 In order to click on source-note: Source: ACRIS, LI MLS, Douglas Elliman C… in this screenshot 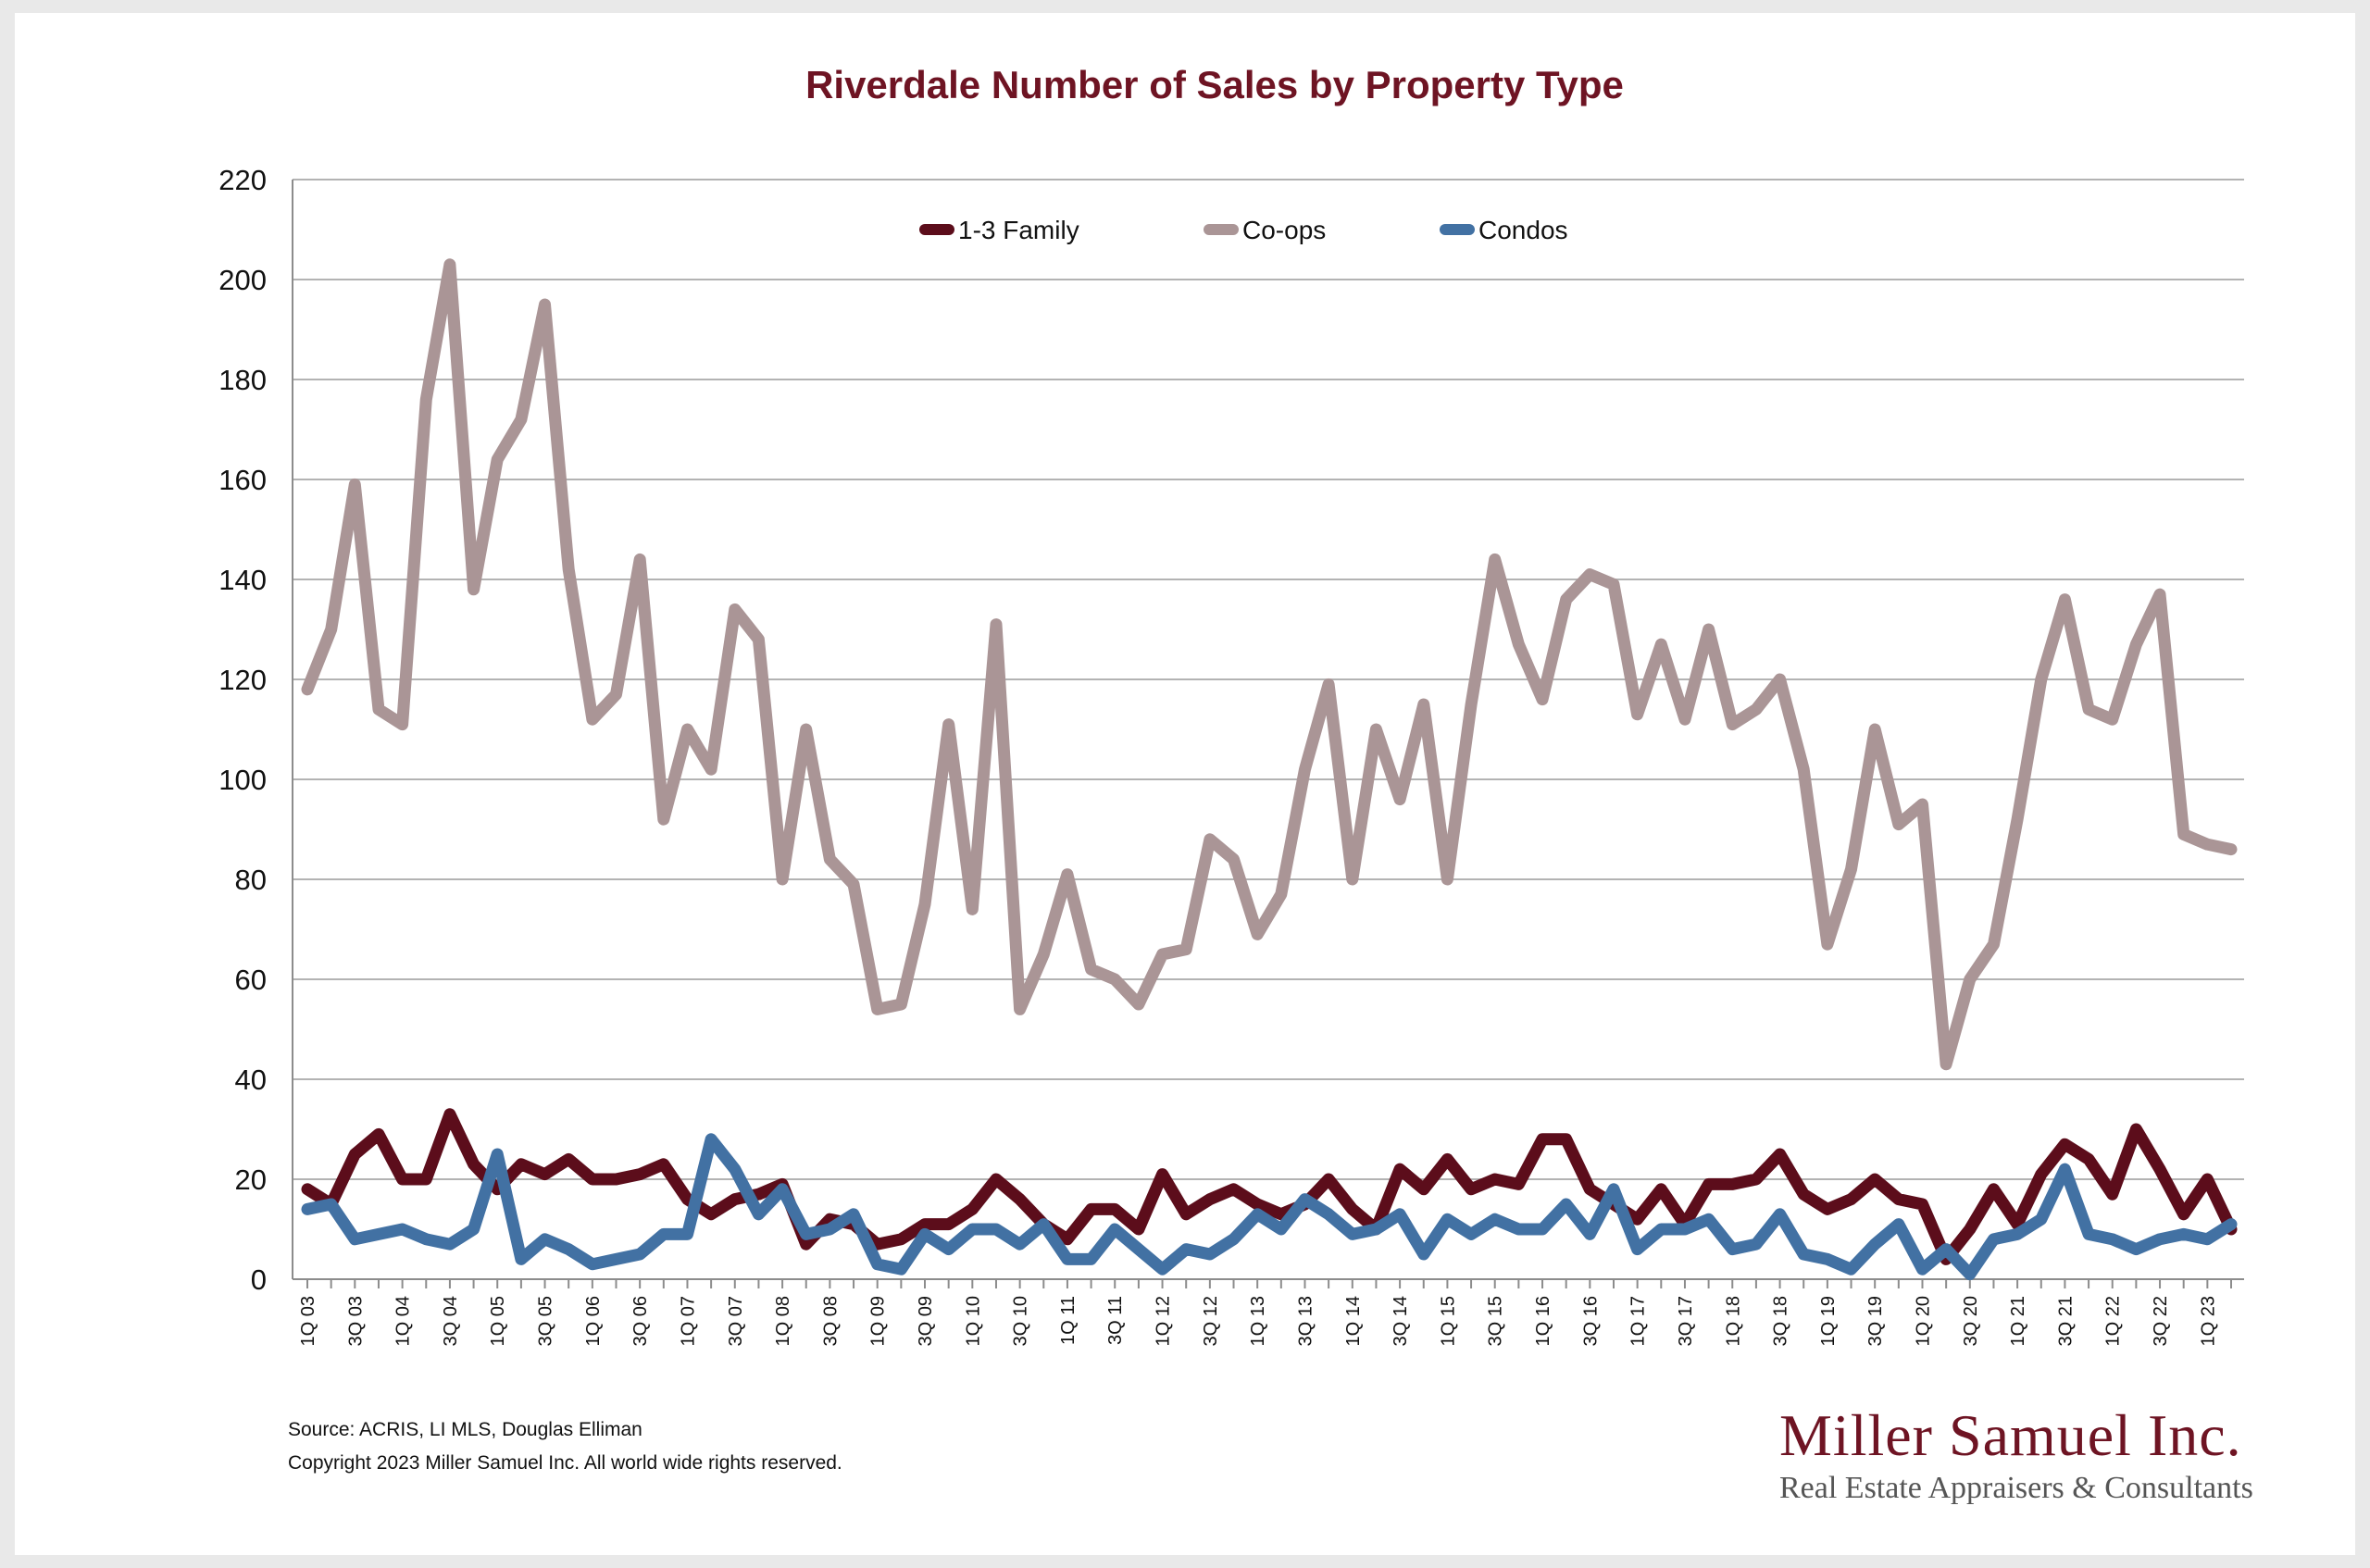, I will do `click(565, 1446)`.